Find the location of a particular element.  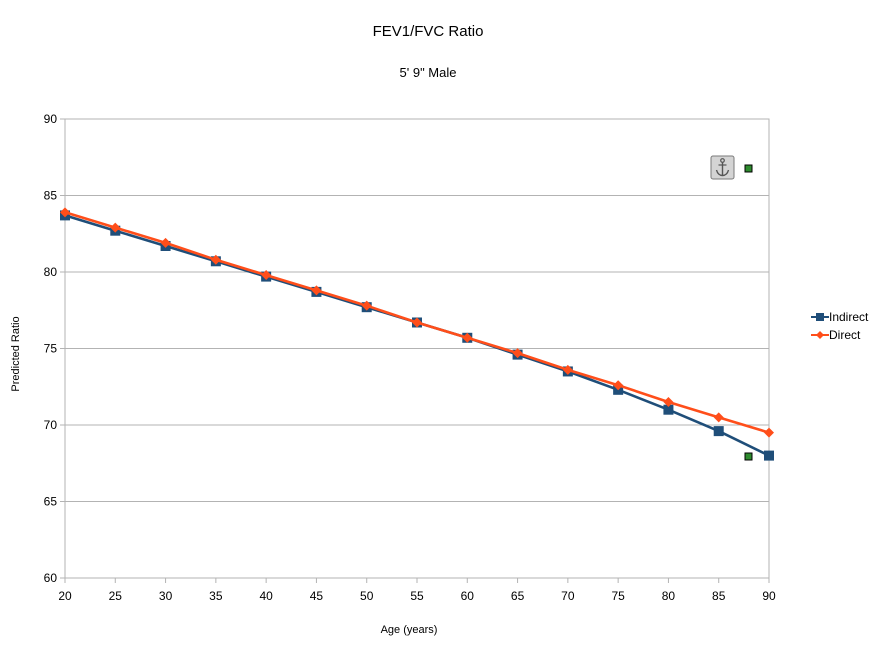

x-tick-label: 30 is located at coordinates (166, 596).